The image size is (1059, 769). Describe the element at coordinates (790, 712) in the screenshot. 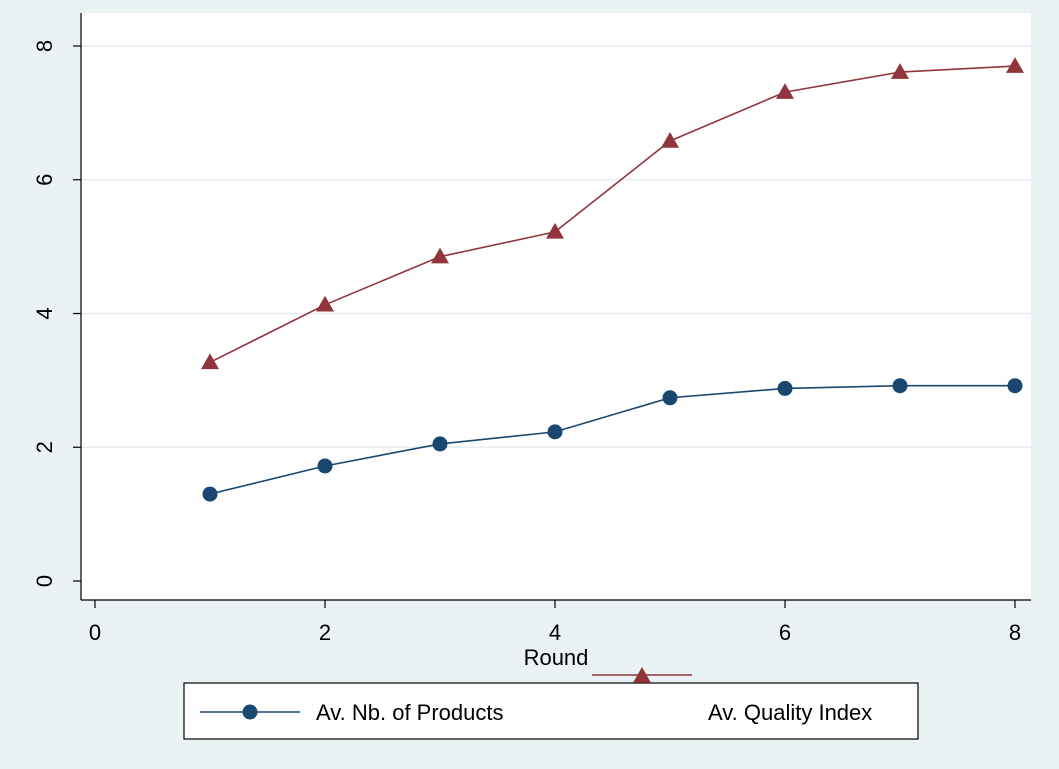

I see `legend-label: Av. Quality Index` at that location.